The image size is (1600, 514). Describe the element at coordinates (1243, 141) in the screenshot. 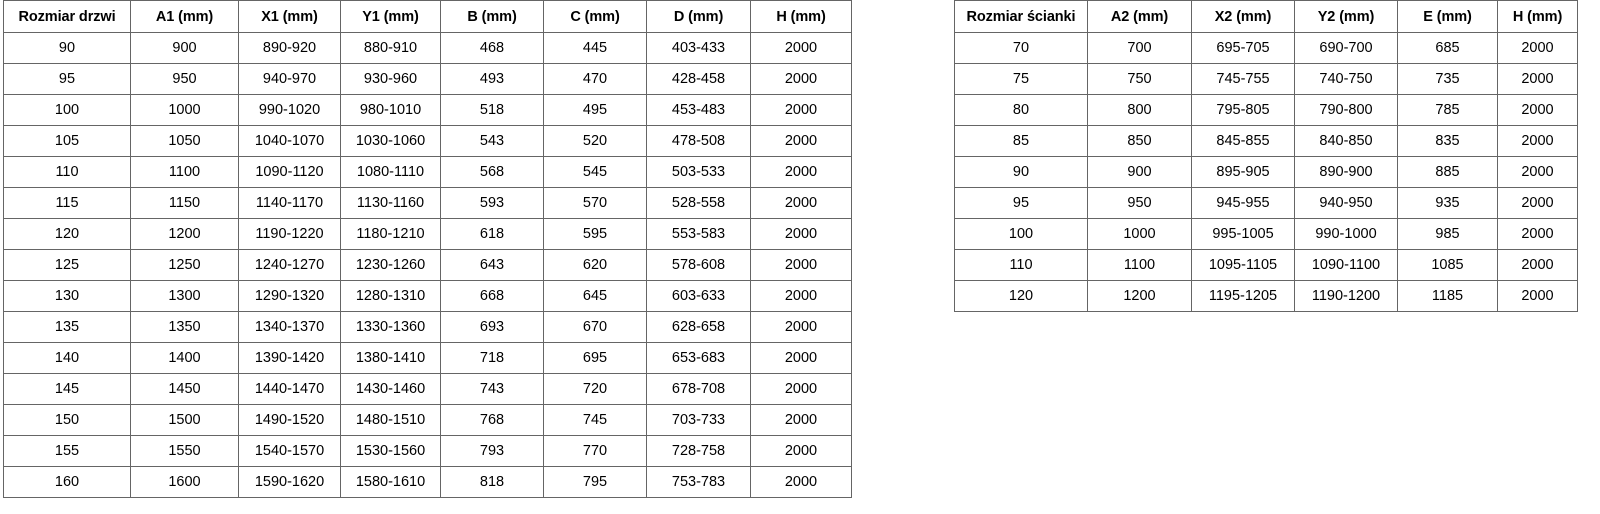

I see `table-cell: 845-855` at that location.